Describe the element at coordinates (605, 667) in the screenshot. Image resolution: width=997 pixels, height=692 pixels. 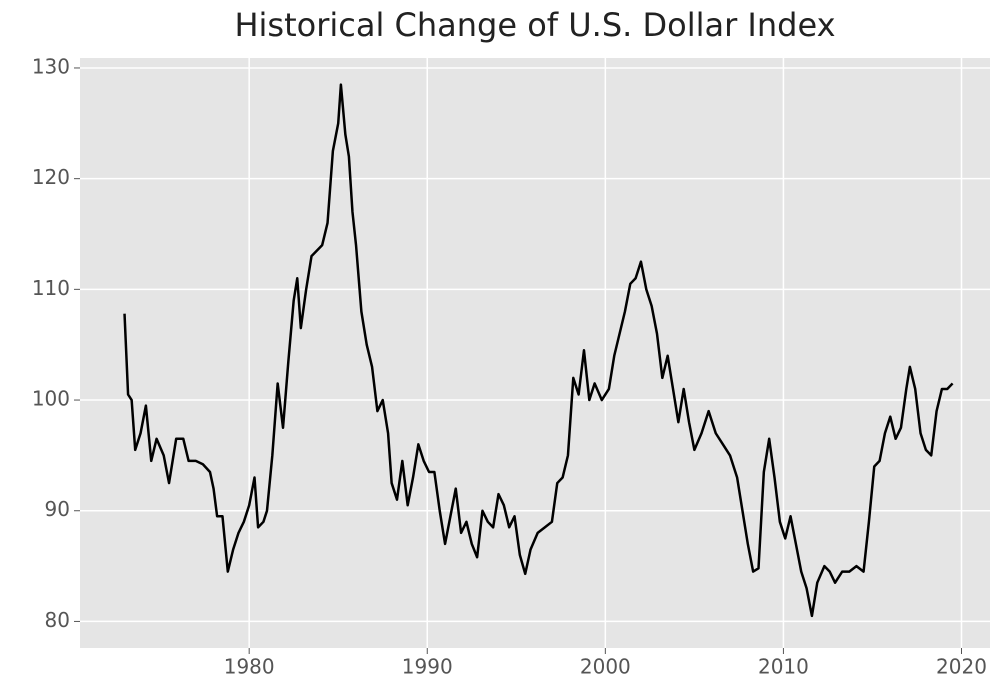
I see `x-tick-label: 2000` at that location.